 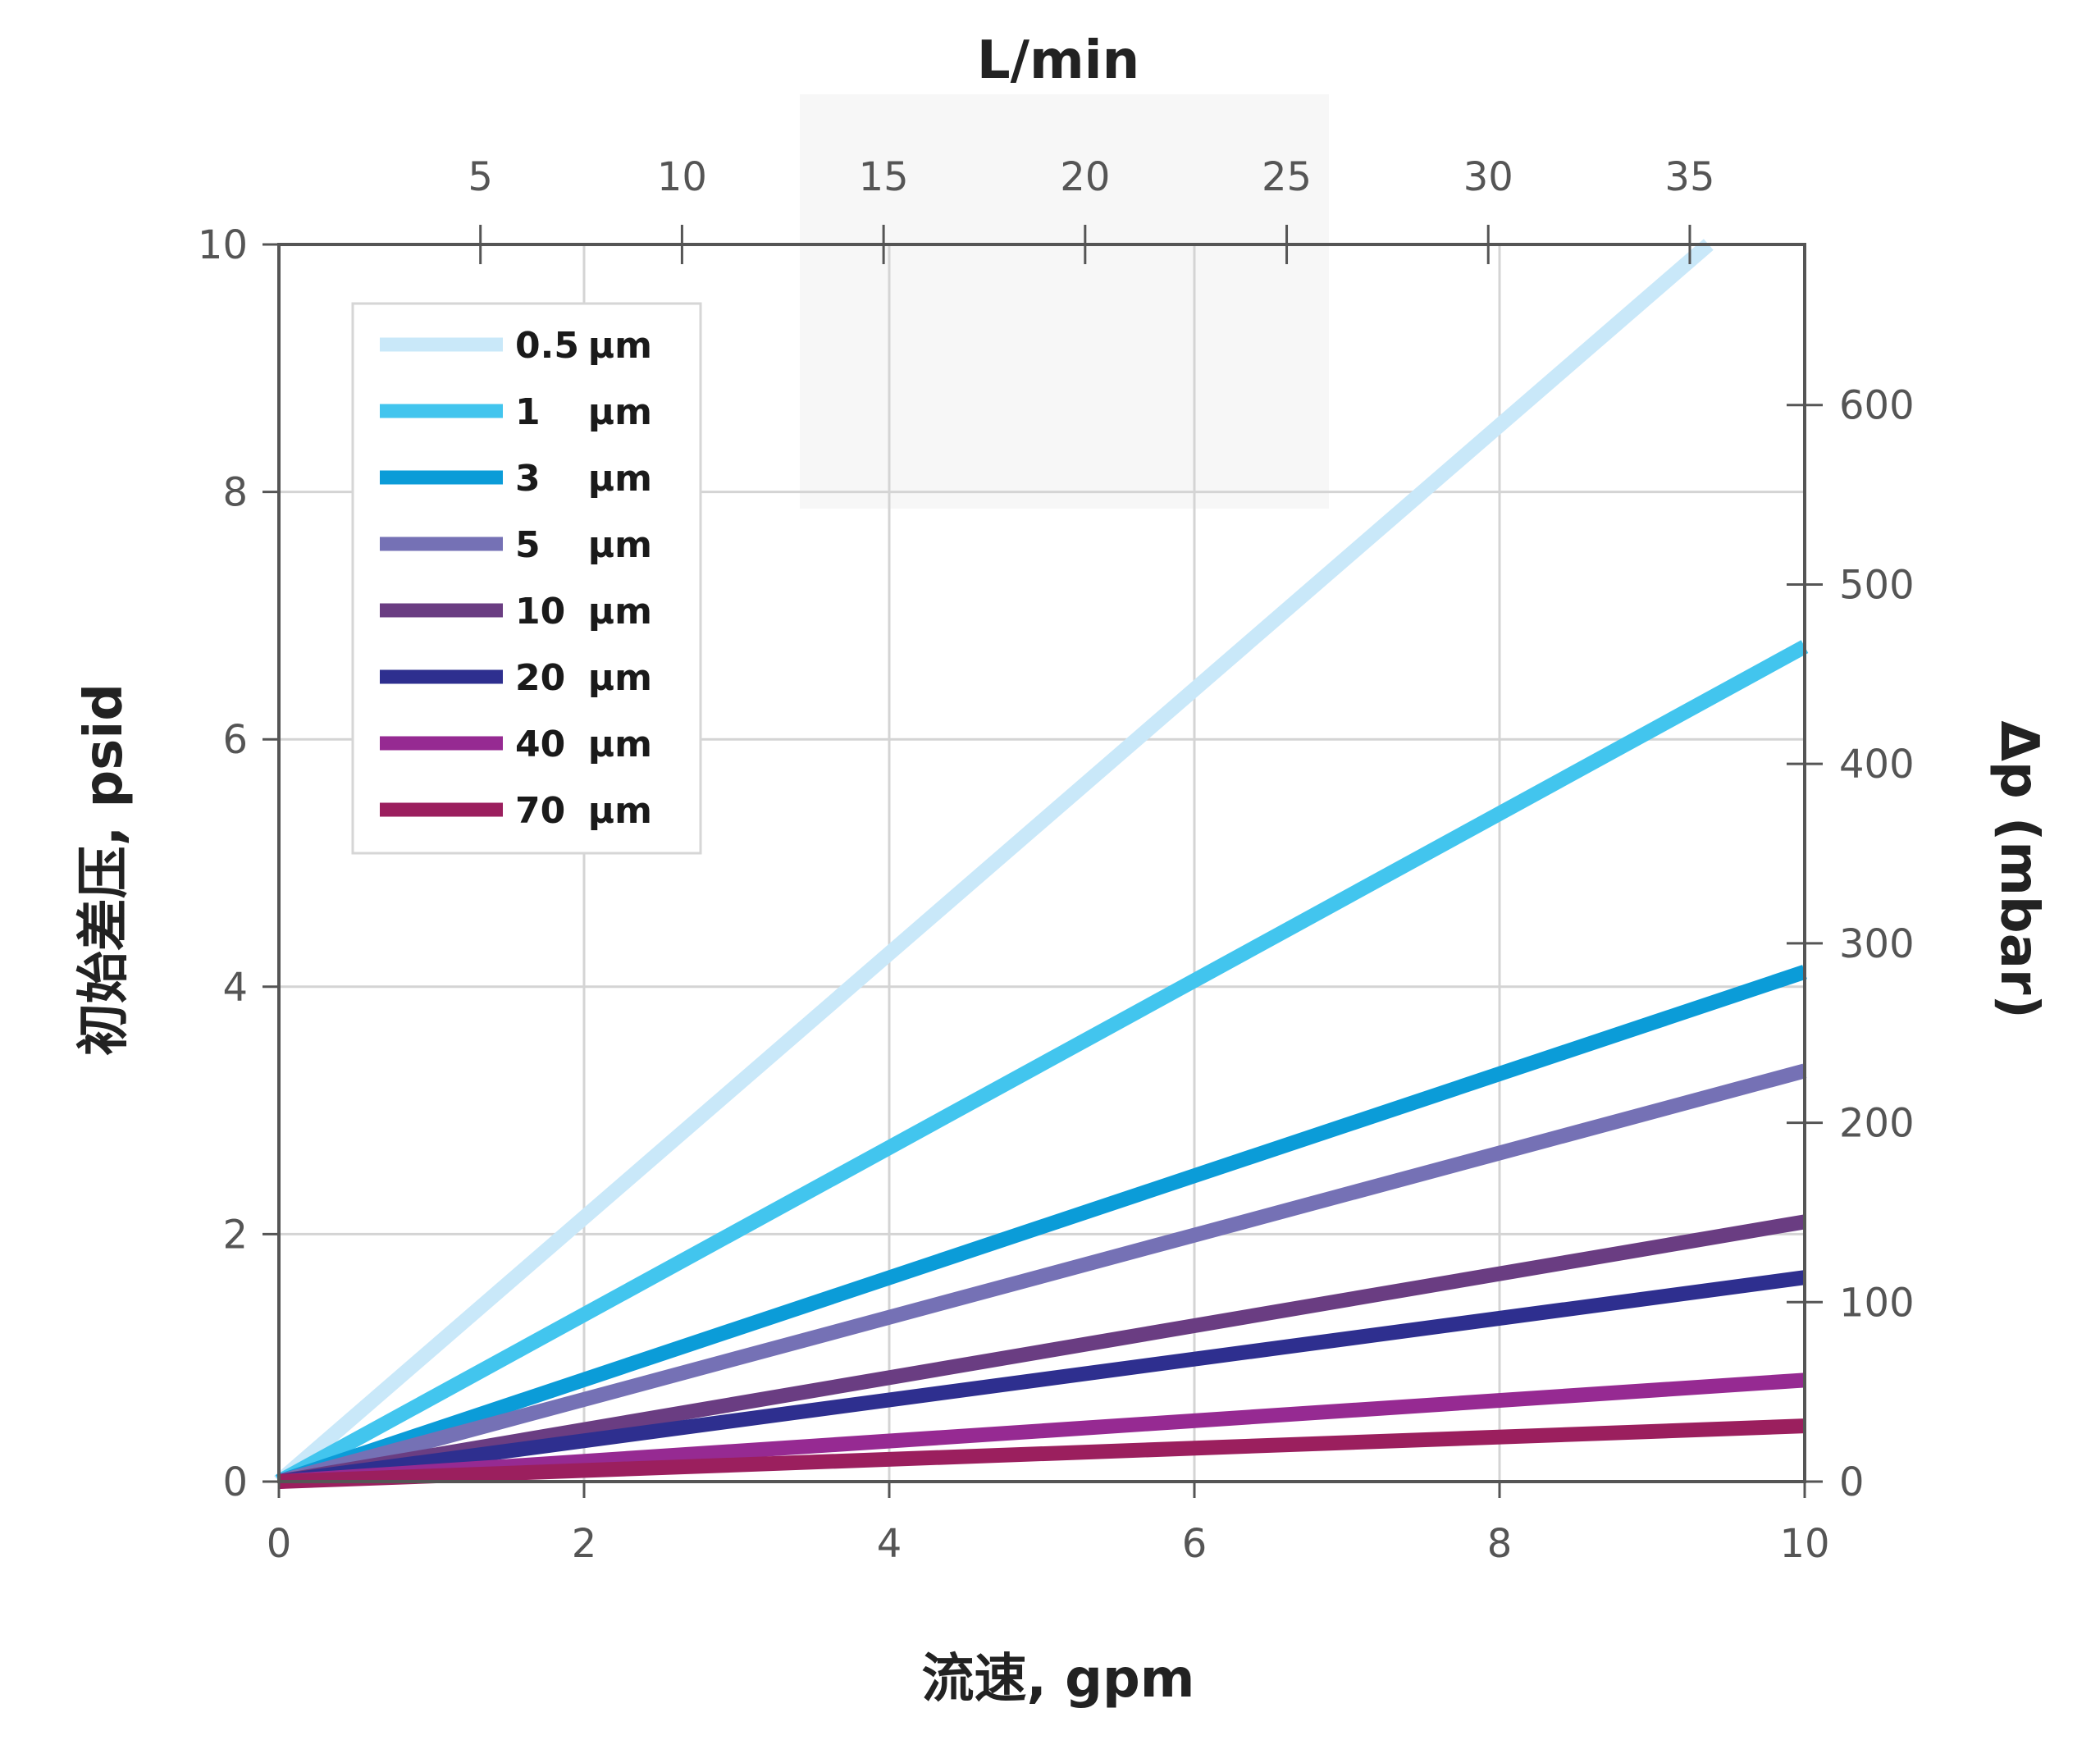 I want to click on right-tick-label: 600, so click(x=1877, y=406).